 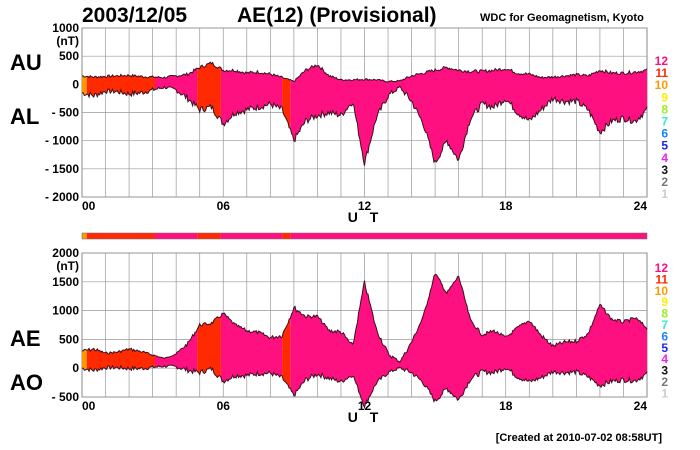 I want to click on series-label-ao: AO, so click(x=26, y=382).